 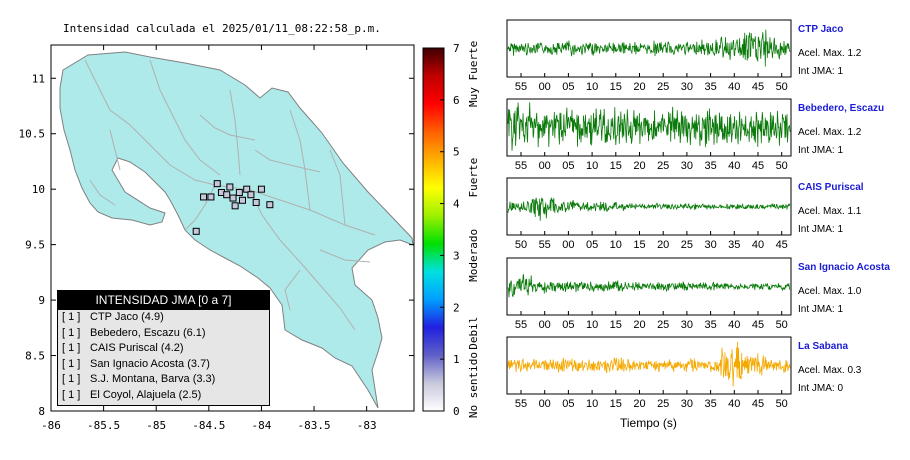 I want to click on legend-station: Bebedero, Escazu (6.1), so click(x=148, y=332).